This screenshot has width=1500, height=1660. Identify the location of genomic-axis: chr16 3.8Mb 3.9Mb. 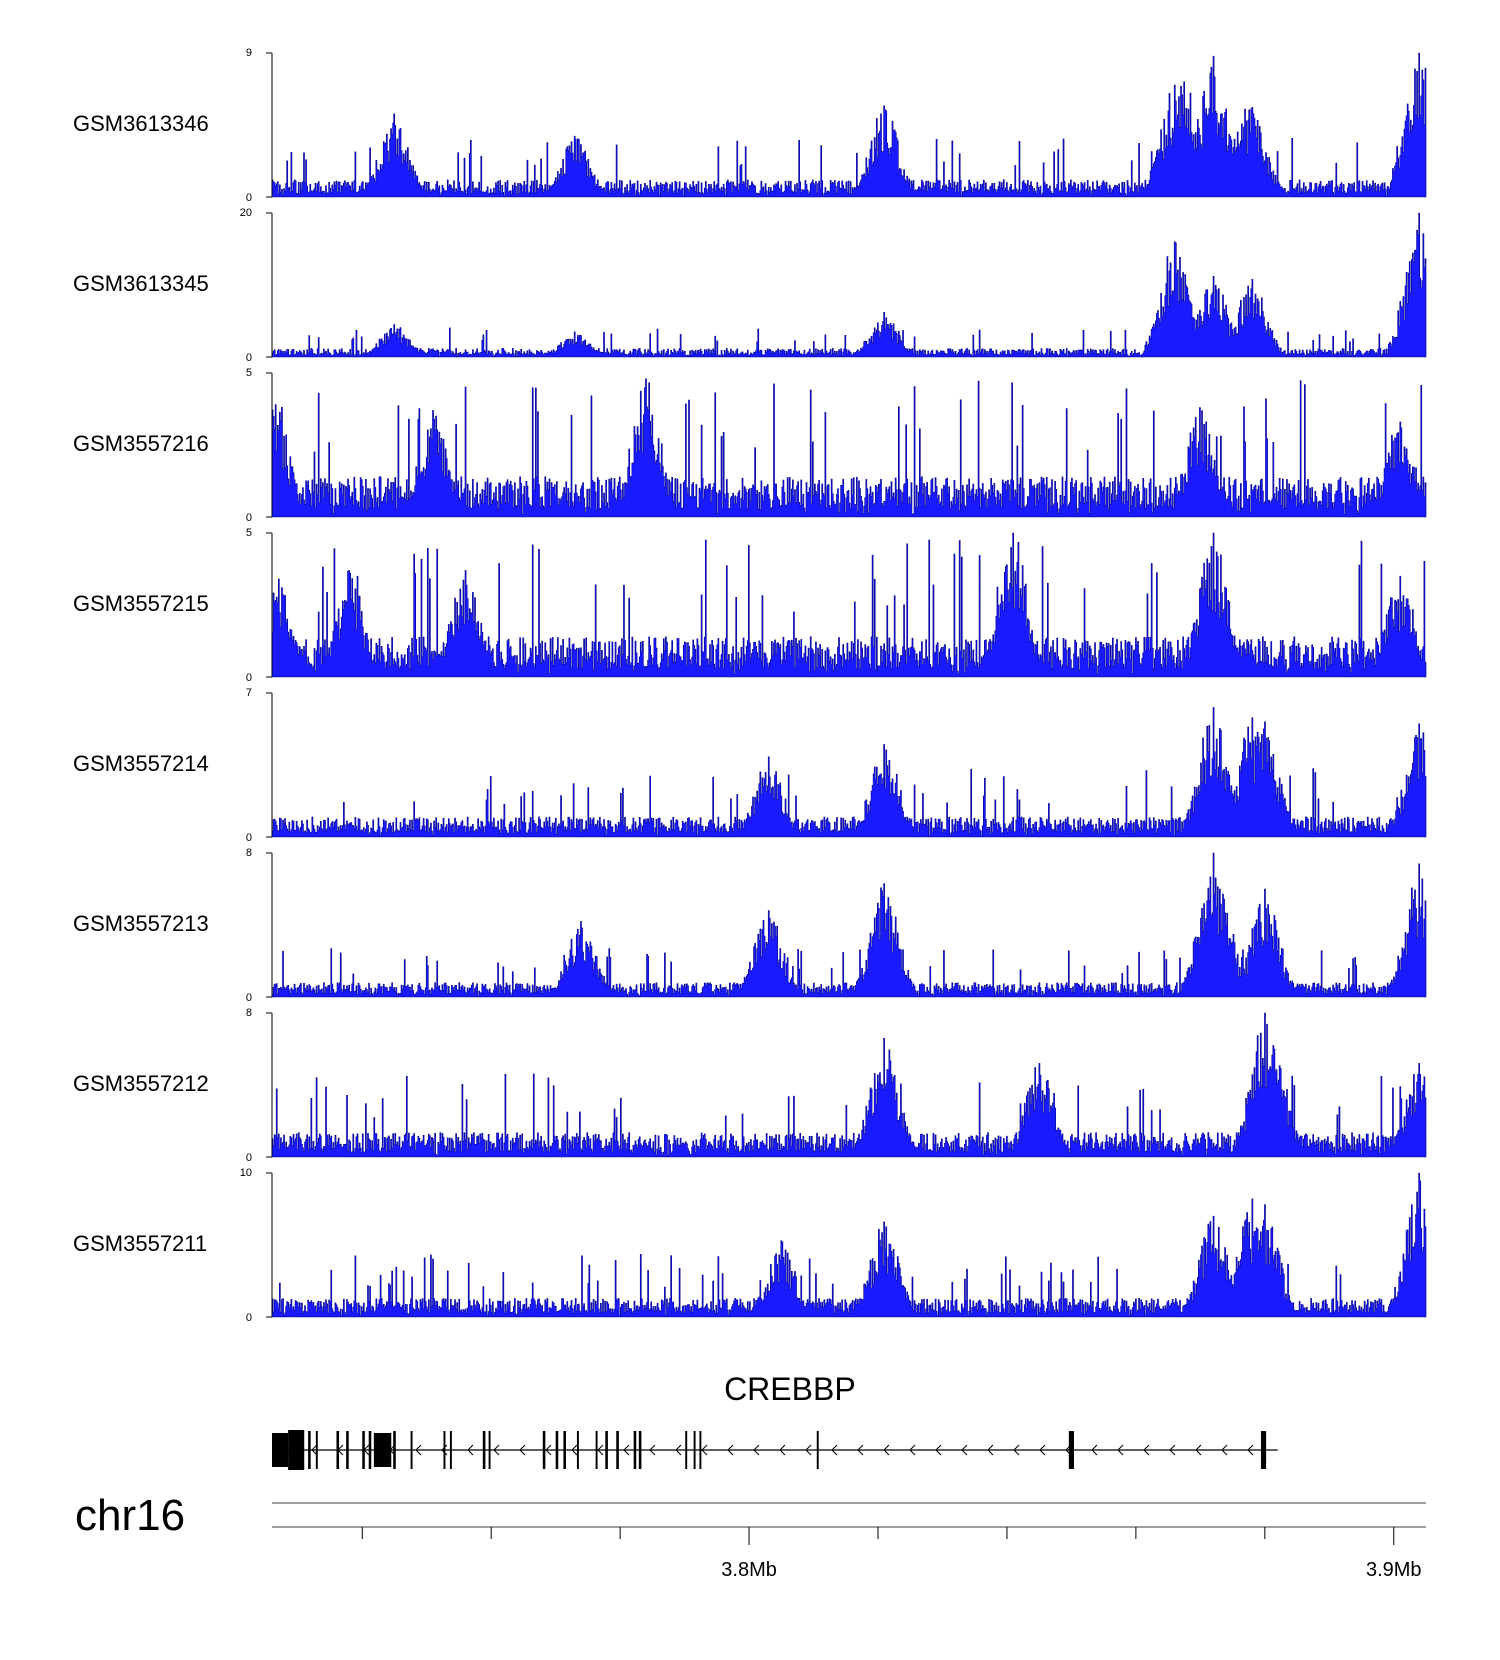
(750, 1536).